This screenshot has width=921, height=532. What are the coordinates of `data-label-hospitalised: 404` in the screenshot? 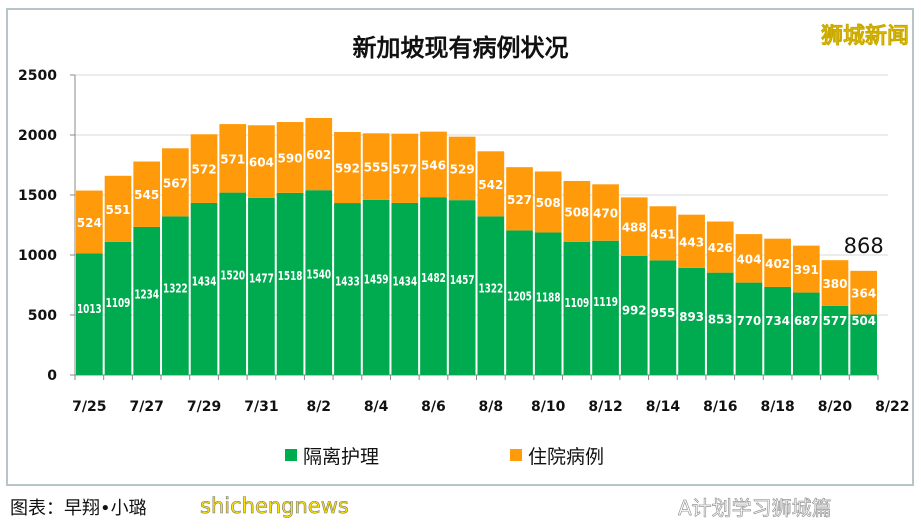 It's located at (748, 259).